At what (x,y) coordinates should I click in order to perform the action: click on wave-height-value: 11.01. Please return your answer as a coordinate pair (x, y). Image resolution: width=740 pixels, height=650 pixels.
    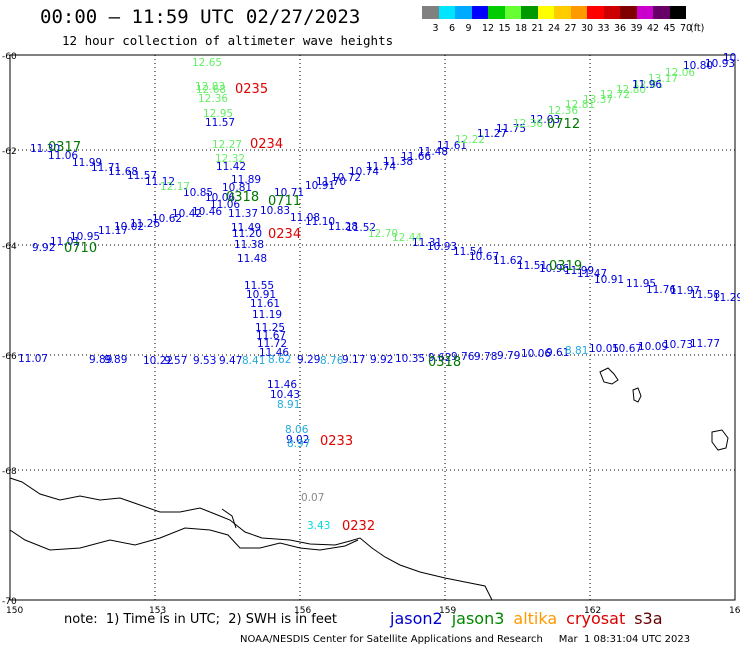
    Looking at the image, I should click on (65, 242).